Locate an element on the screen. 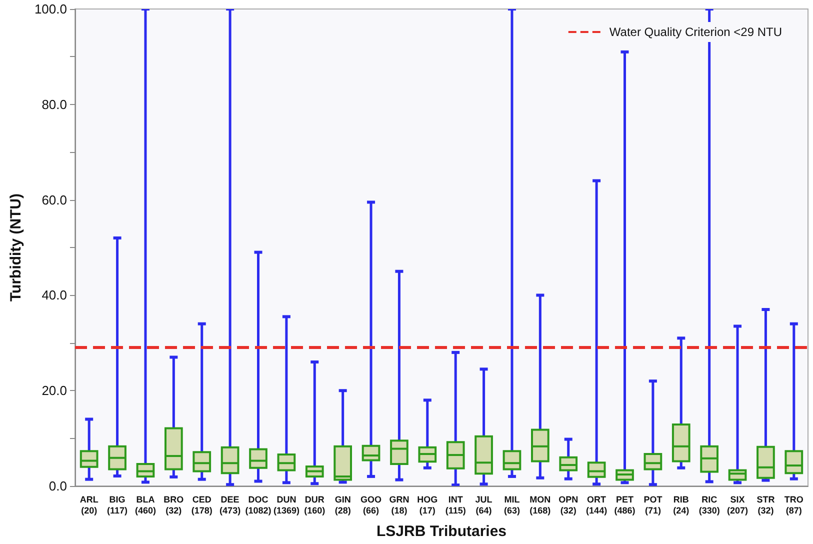 The width and height of the screenshot is (813, 544). x-tick-label: RIB (24) is located at coordinates (681, 505).